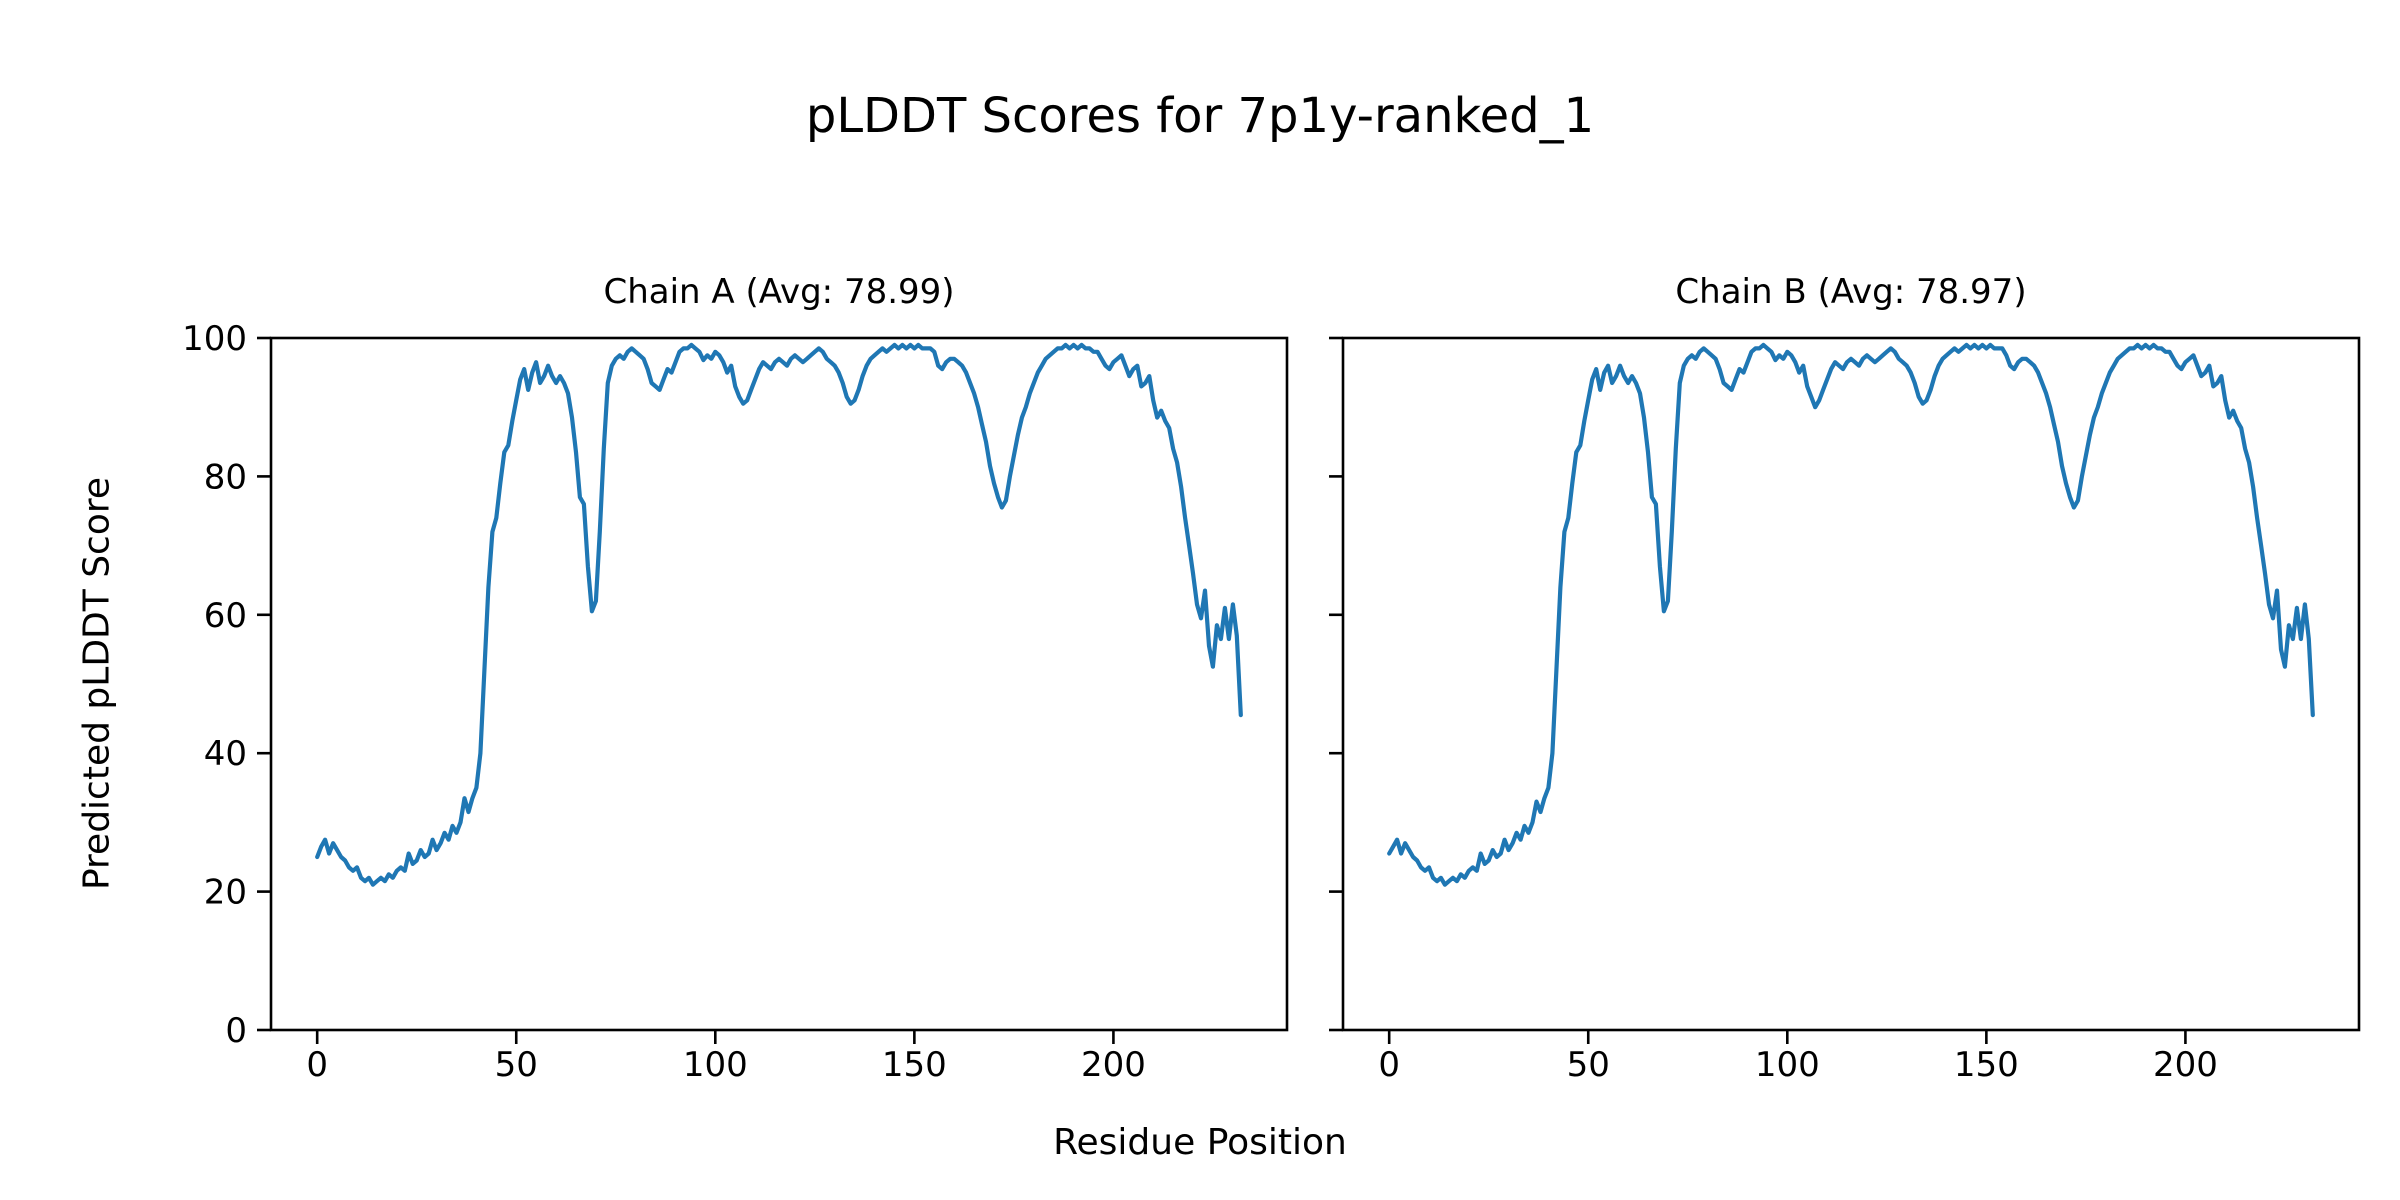 The width and height of the screenshot is (2400, 1200). I want to click on x-axis-label: Residue Position, so click(1200, 1142).